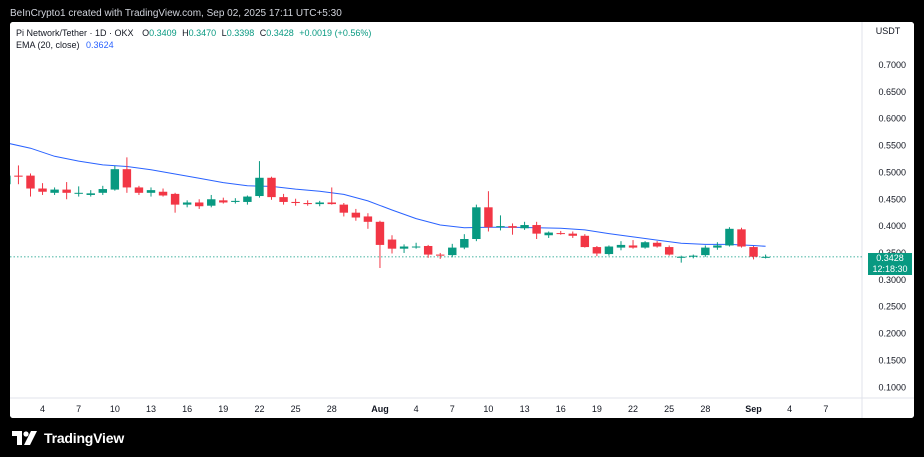 Image resolution: width=924 pixels, height=457 pixels. I want to click on y-tick-label: 0.6000, so click(892, 119).